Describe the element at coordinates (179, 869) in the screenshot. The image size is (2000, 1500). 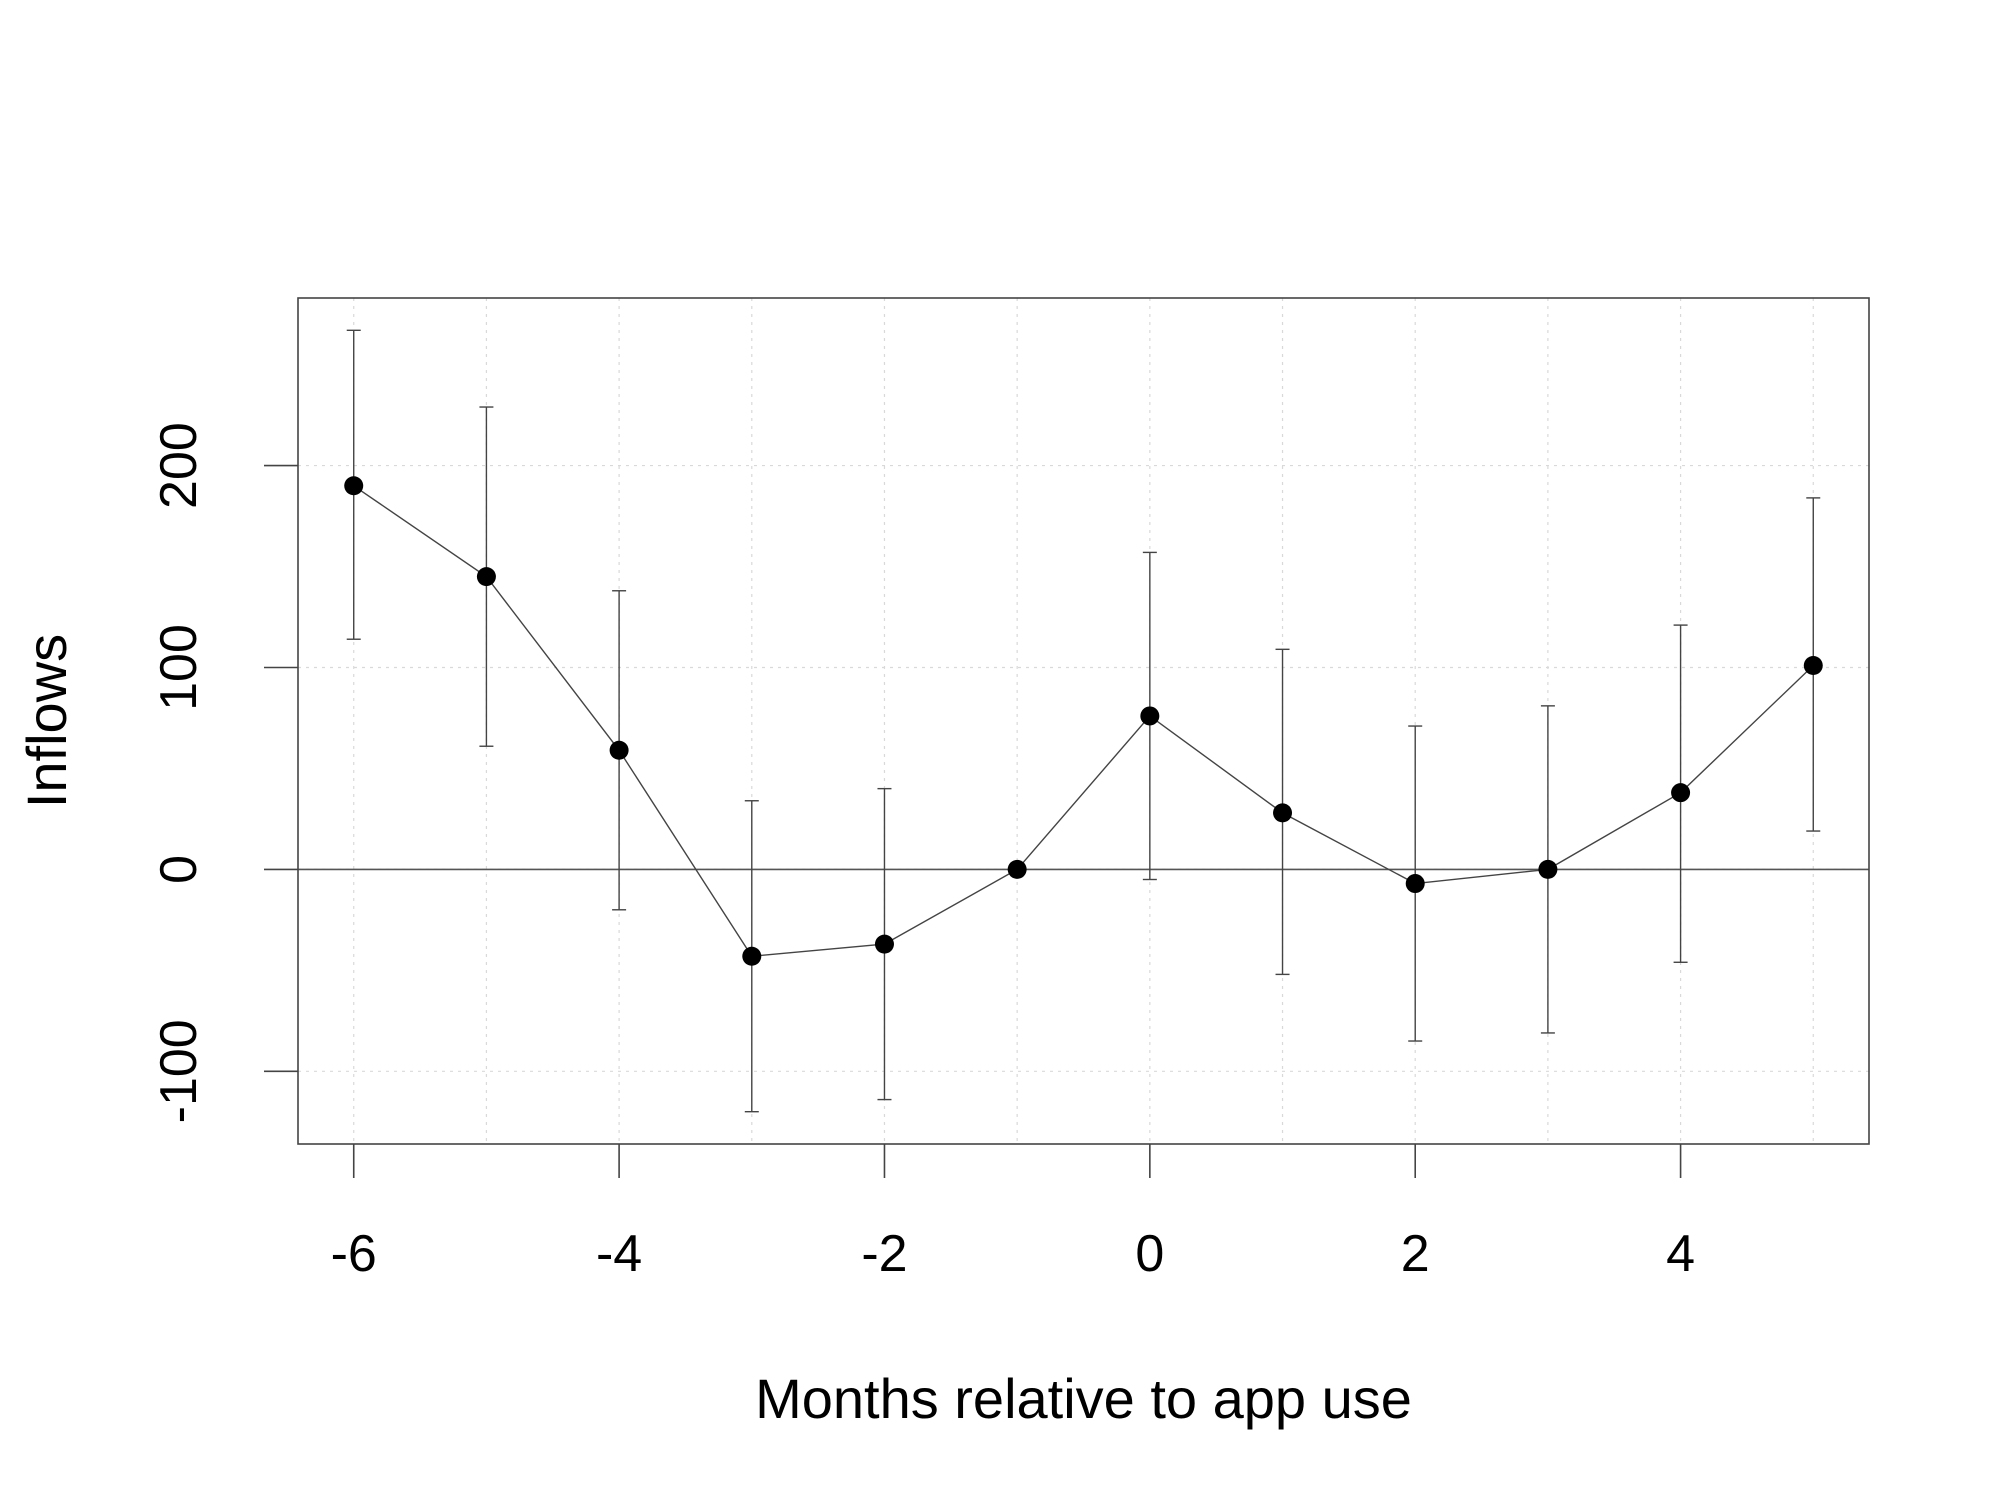
I see `y-tick-label: 0` at that location.